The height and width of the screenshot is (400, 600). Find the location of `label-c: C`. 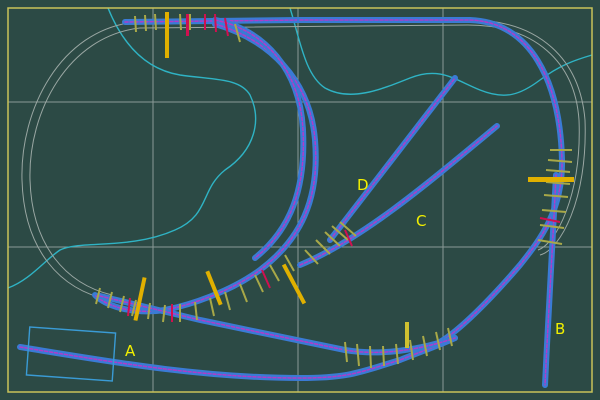

label-c: C is located at coordinates (421, 221).